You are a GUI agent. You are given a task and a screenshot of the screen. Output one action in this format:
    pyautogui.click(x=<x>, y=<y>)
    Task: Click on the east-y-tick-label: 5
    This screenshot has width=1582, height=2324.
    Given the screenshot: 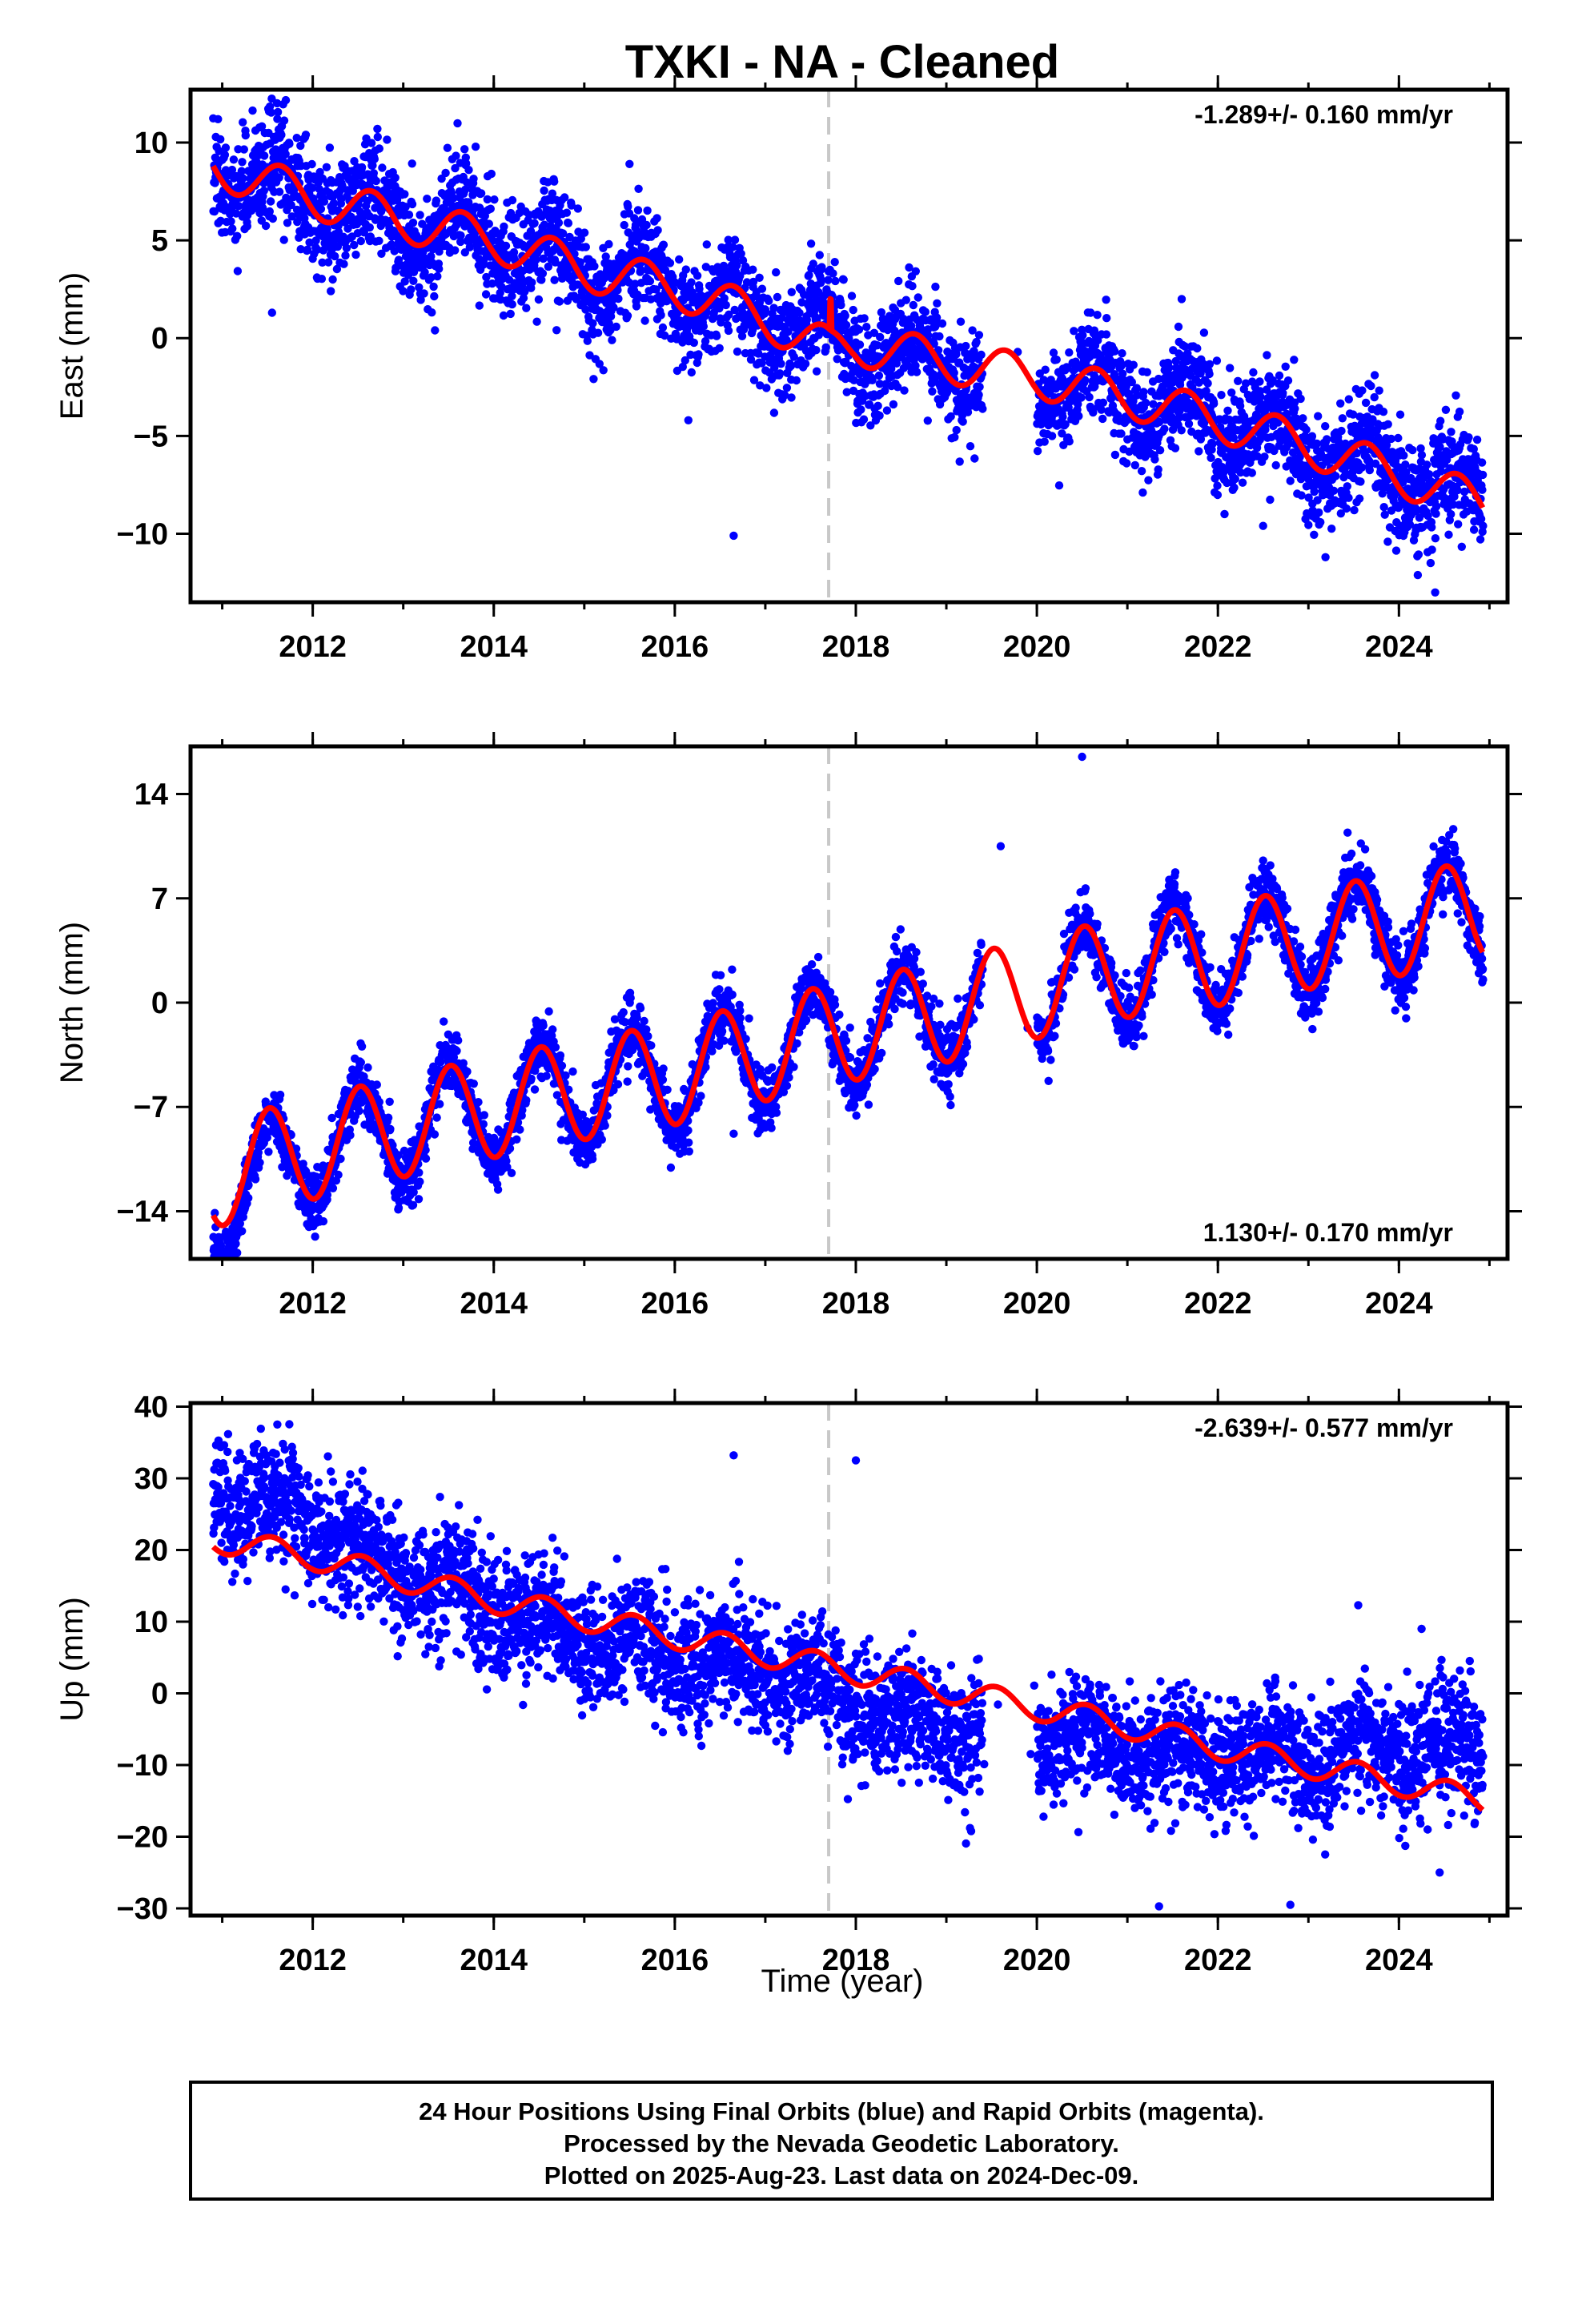 What is the action you would take?
    pyautogui.click(x=159, y=241)
    